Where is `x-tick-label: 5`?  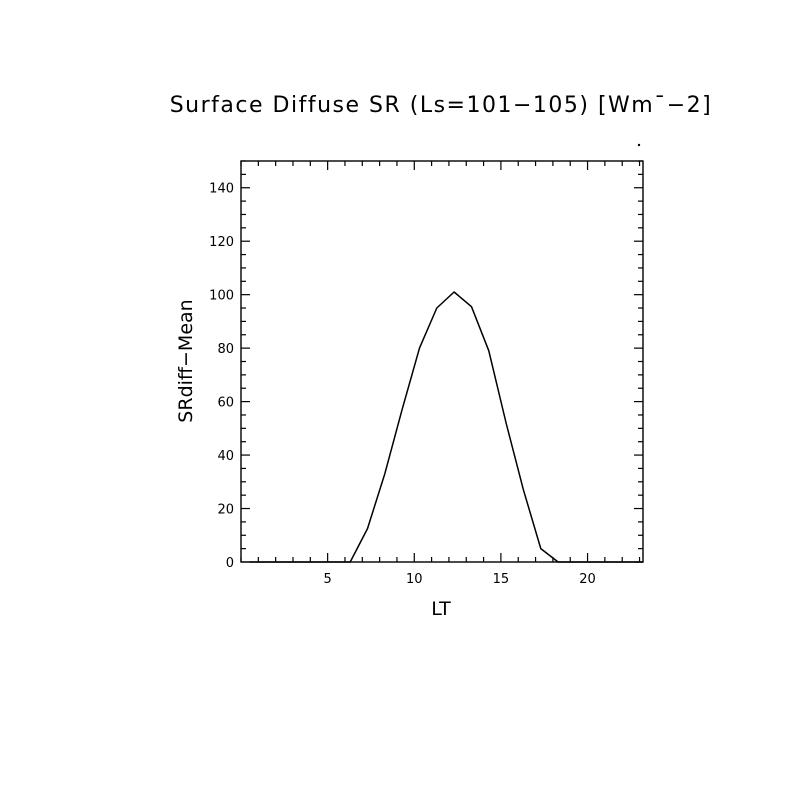
x-tick-label: 5 is located at coordinates (327, 579).